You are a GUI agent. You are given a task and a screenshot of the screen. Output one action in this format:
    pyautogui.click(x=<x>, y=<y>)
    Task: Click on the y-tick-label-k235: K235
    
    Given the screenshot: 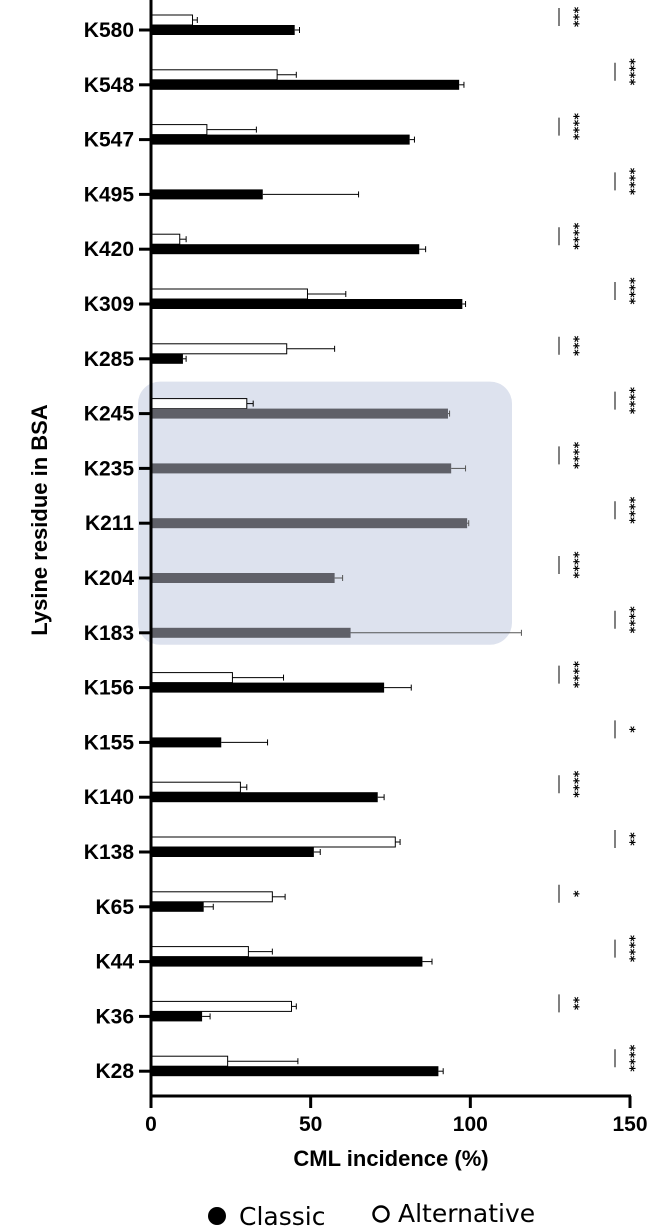 What is the action you would take?
    pyautogui.click(x=109, y=468)
    